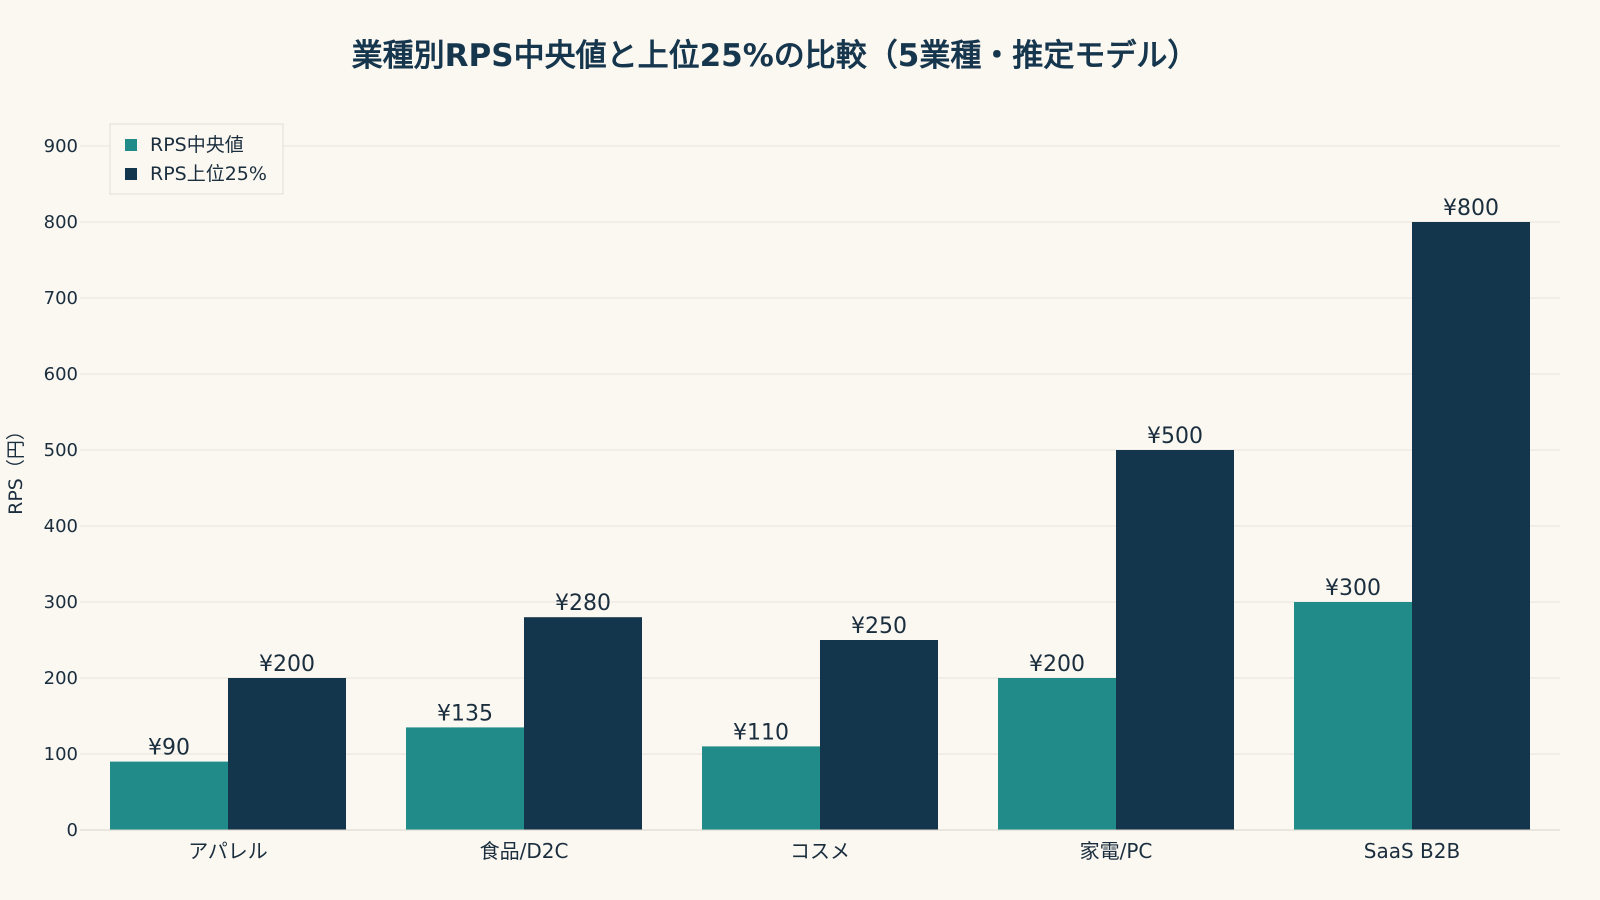 The image size is (1600, 900). Describe the element at coordinates (761, 732) in the screenshot. I see `bar-value-label: ¥110` at that location.